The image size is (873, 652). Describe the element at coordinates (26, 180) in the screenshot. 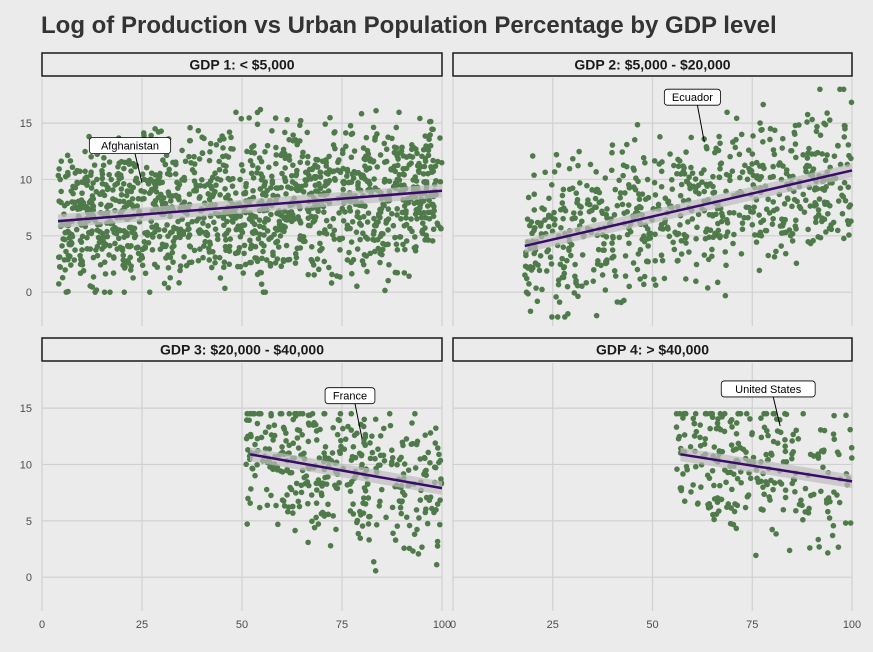

I see `y-tick-label: 10` at that location.